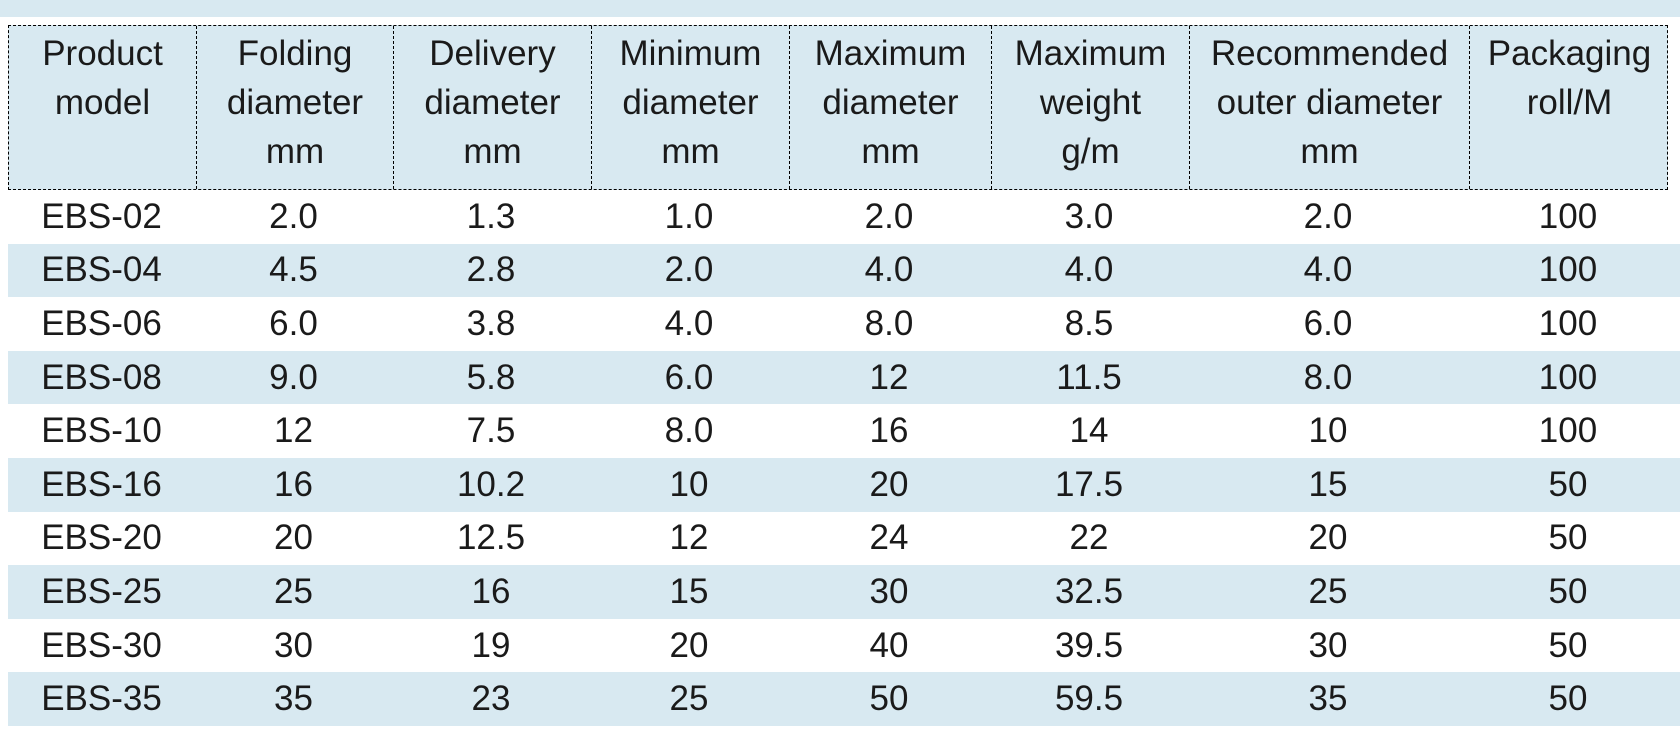 The image size is (1680, 748). Describe the element at coordinates (690, 107) in the screenshot. I see `column-header-minimum-diameter: Minimum diameter mm` at that location.